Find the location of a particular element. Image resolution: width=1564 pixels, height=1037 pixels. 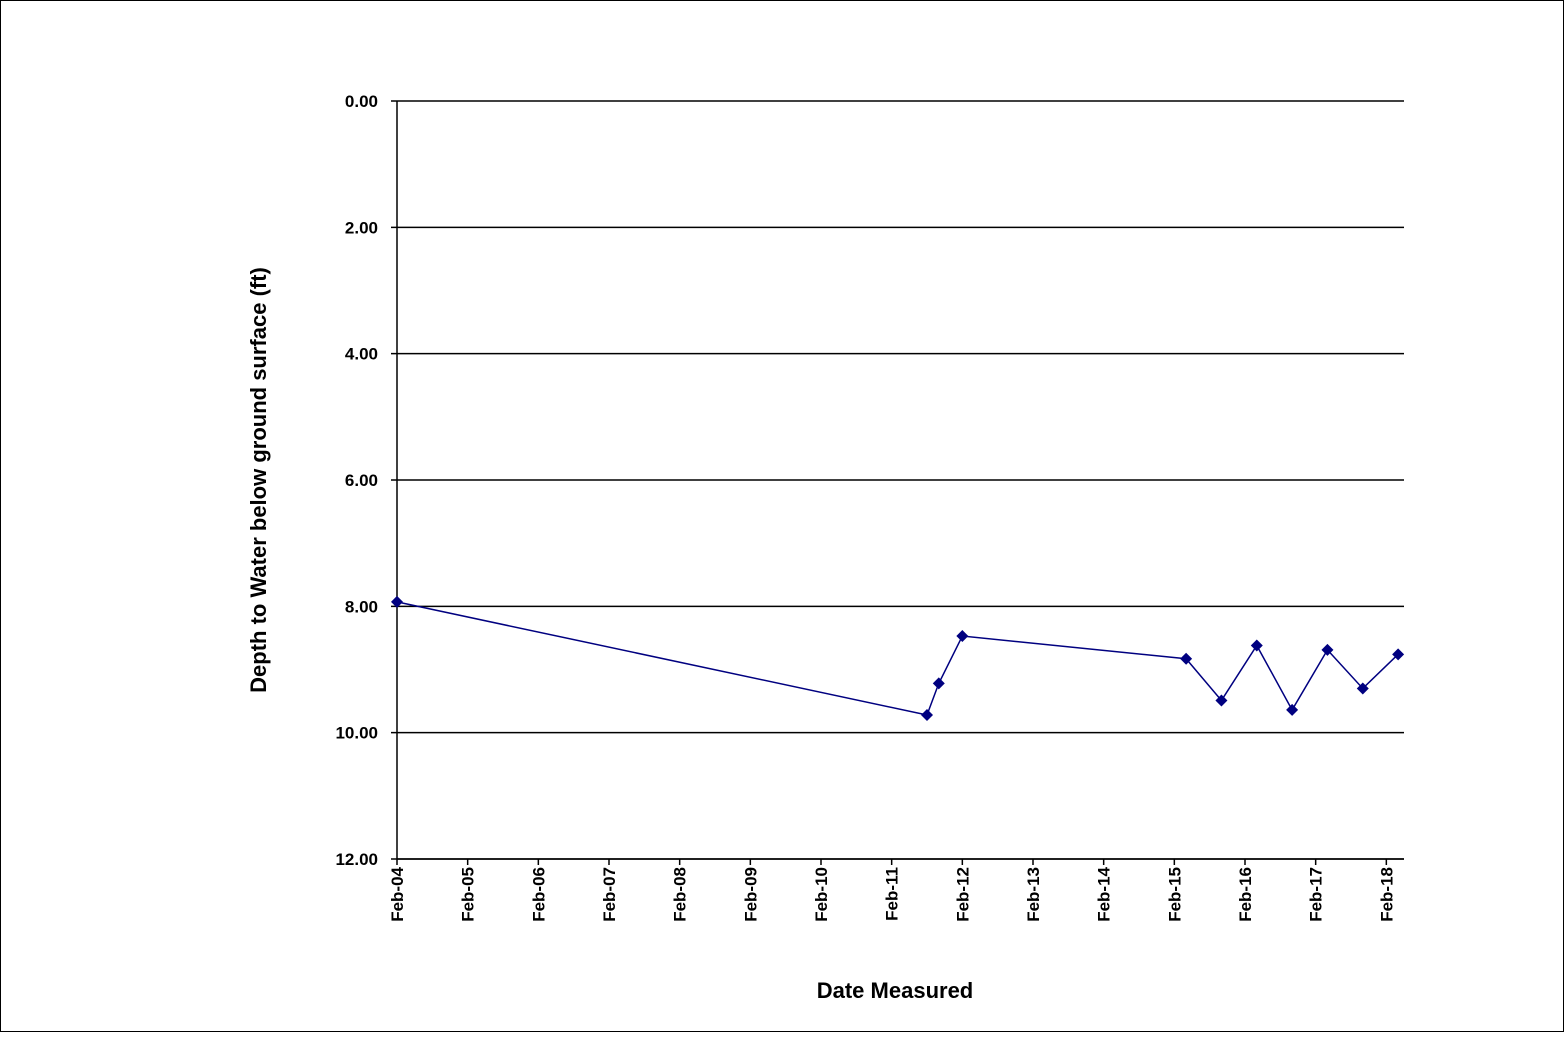

y-tick-label: 10.00 is located at coordinates (356, 733).